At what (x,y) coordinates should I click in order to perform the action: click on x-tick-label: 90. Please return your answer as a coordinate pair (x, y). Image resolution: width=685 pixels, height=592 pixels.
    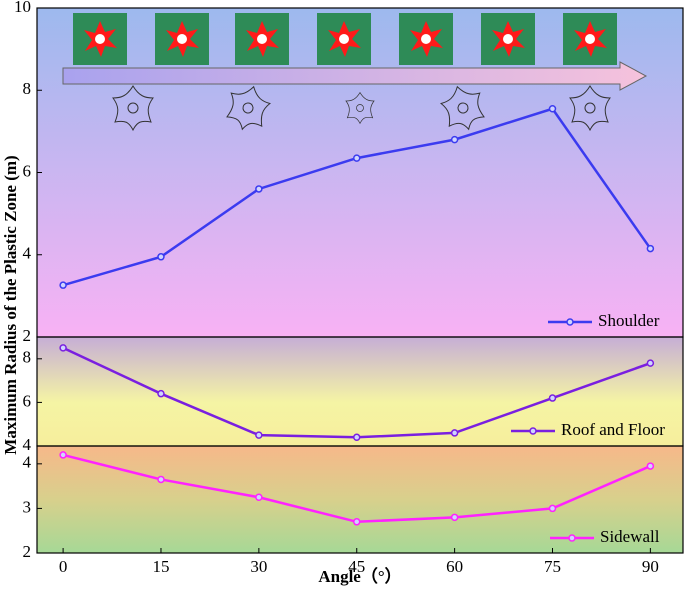
    Looking at the image, I should click on (650, 566).